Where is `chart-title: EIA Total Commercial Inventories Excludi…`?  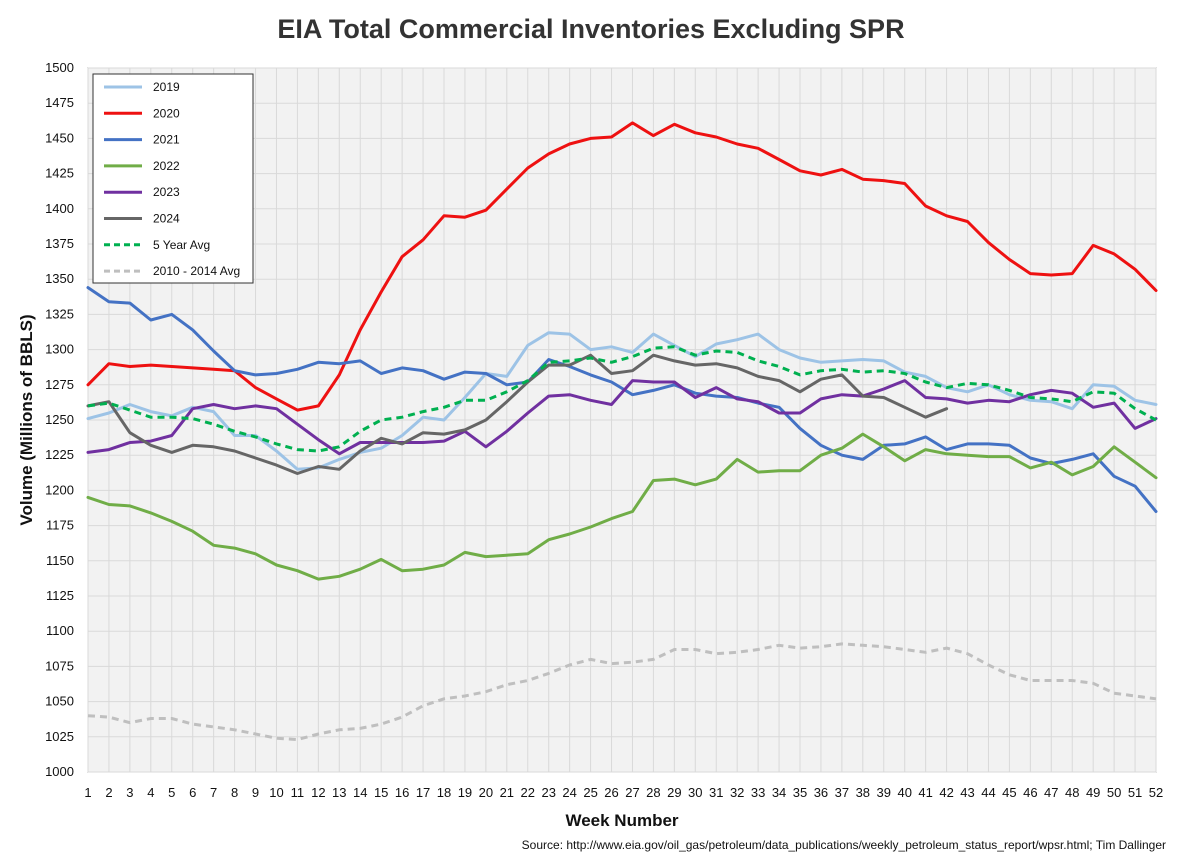
chart-title: EIA Total Commercial Inventories Excludi… is located at coordinates (591, 29).